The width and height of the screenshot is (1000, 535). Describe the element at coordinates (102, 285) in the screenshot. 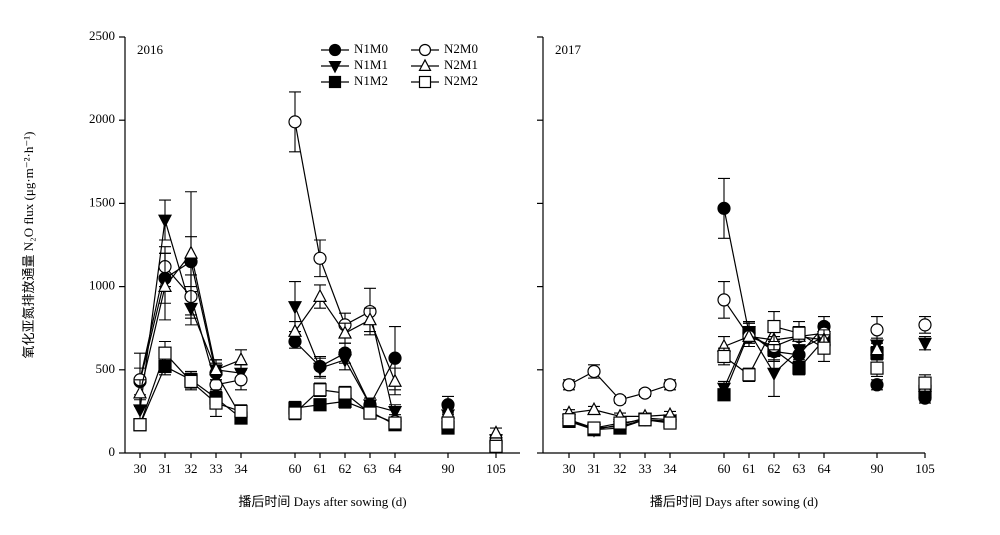

I see `y-tick-label: 1000` at that location.